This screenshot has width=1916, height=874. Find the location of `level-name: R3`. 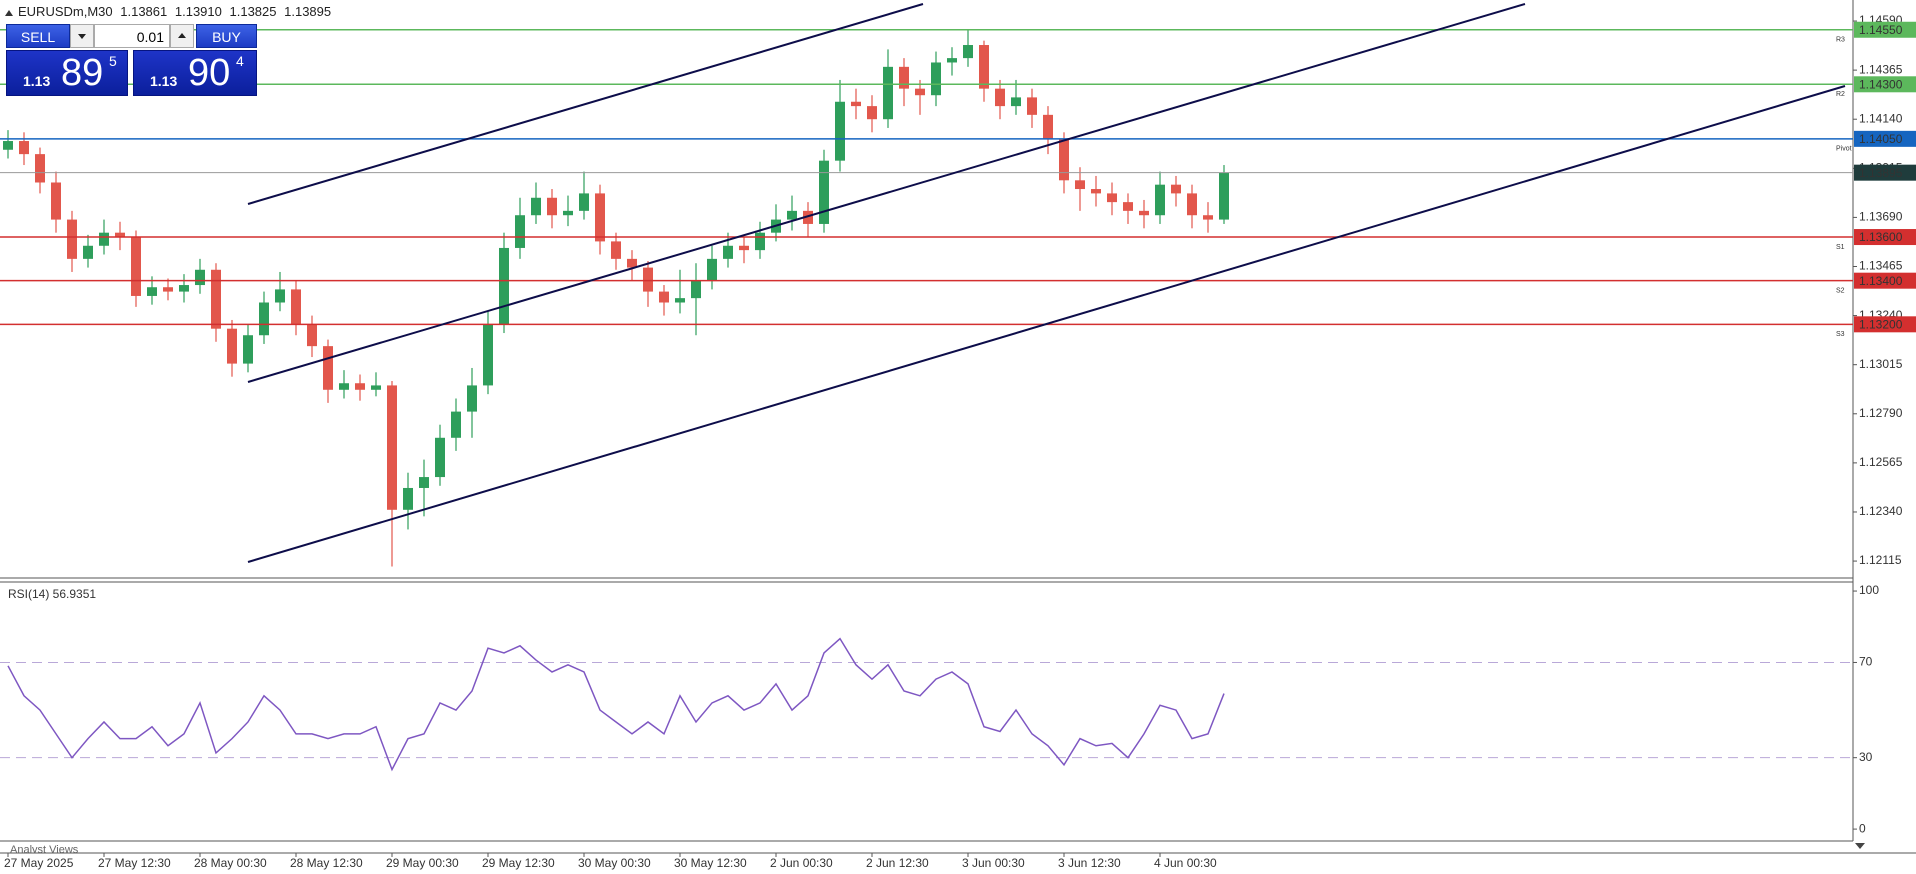

level-name: R3 is located at coordinates (1840, 40).